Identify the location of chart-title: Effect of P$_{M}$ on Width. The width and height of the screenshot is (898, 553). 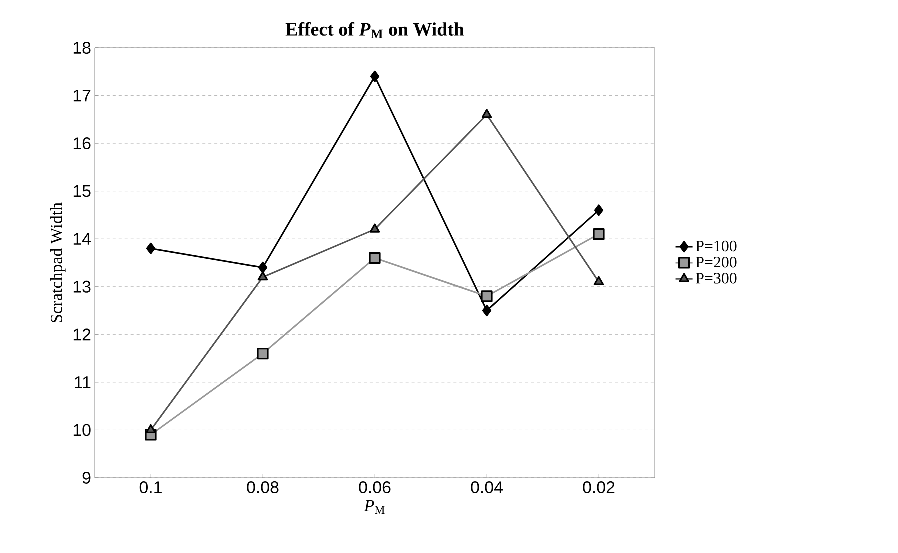
(375, 30).